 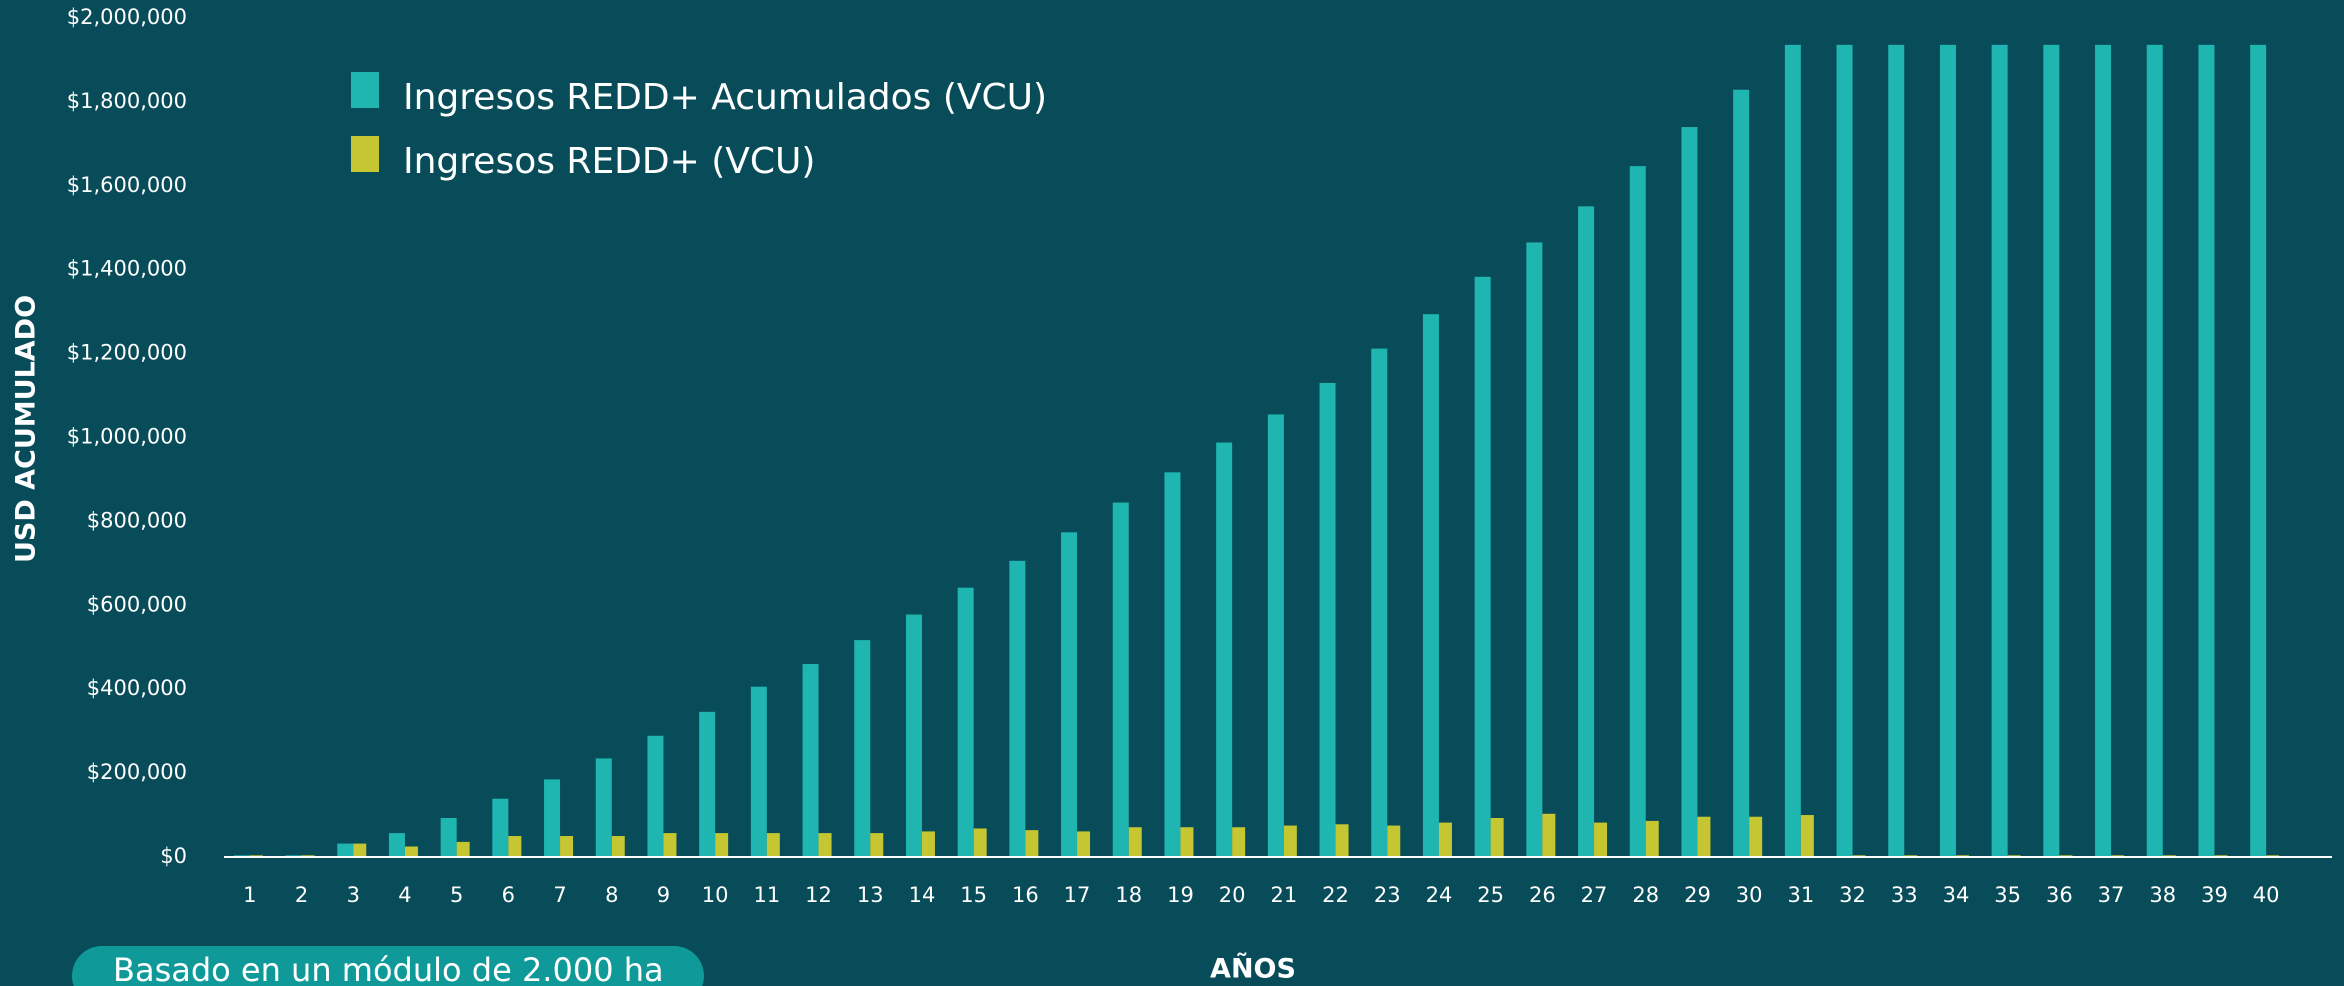 What do you see at coordinates (715, 895) in the screenshot?
I see `x-tick-label: 10` at bounding box center [715, 895].